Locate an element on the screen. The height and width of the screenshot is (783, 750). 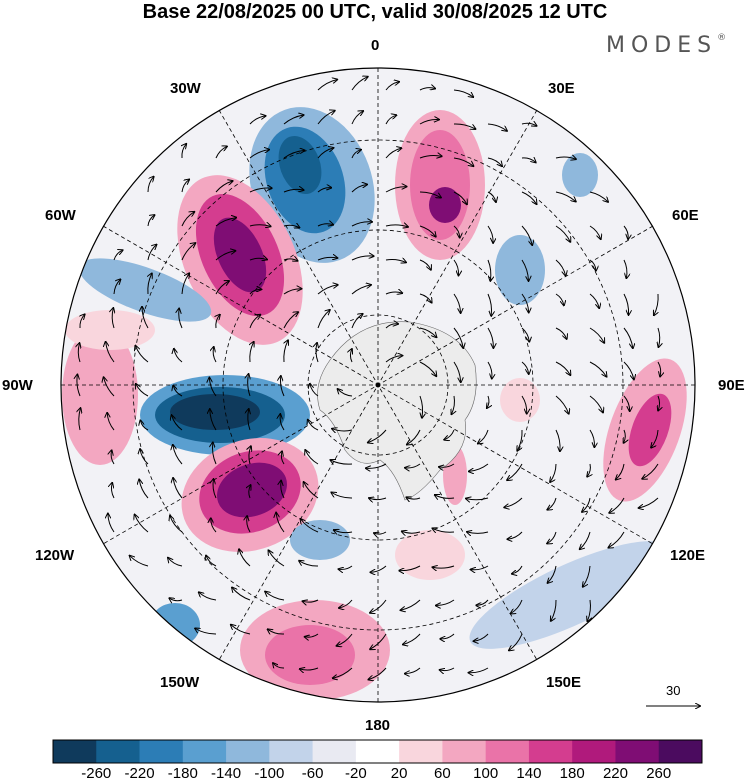
brand-logo: MODES® is located at coordinates (666, 45).